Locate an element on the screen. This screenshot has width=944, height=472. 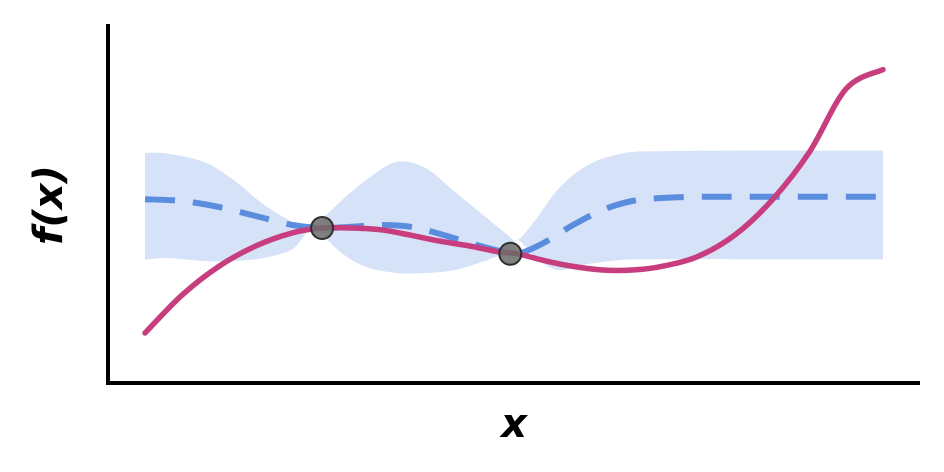
x-axis-label: x is located at coordinates (513, 424).